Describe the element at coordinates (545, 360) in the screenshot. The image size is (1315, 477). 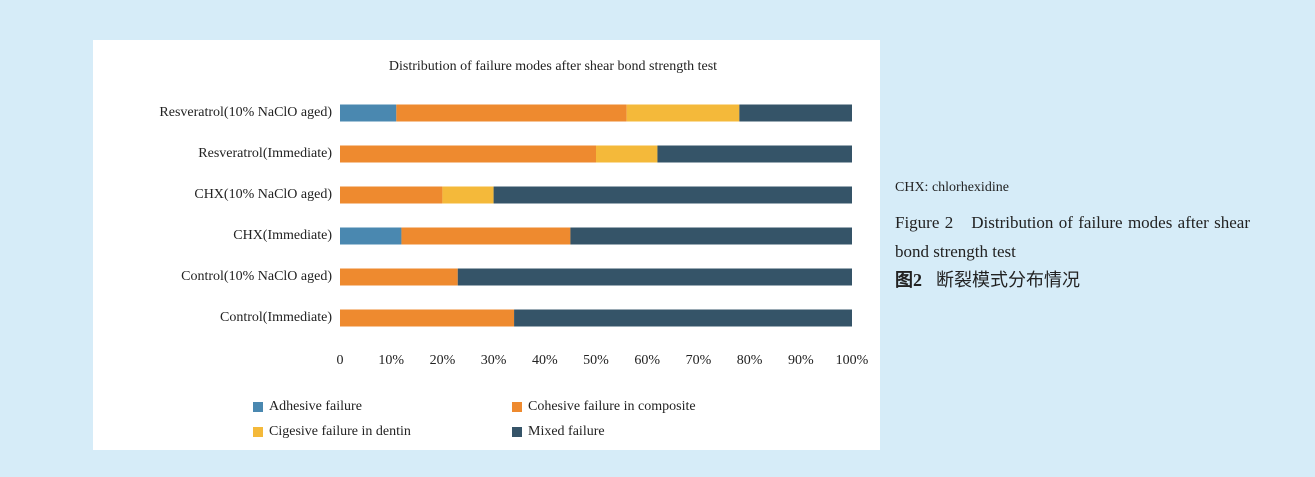
I see `x-tick-label: 40%` at that location.